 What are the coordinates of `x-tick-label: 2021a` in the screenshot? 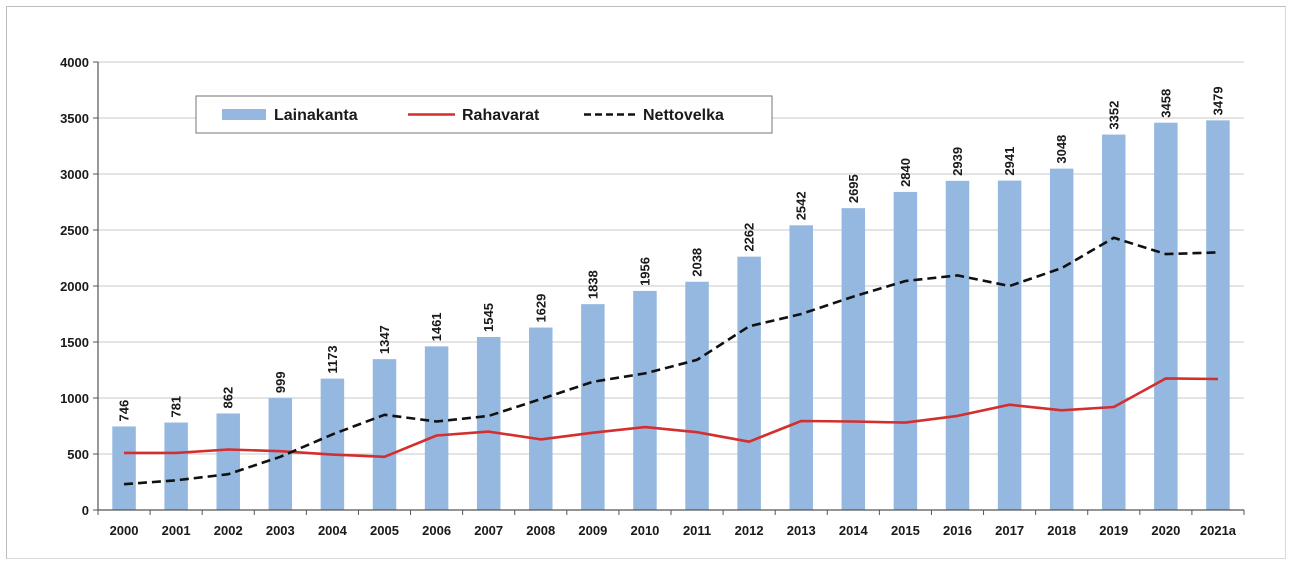 It's located at (1218, 530).